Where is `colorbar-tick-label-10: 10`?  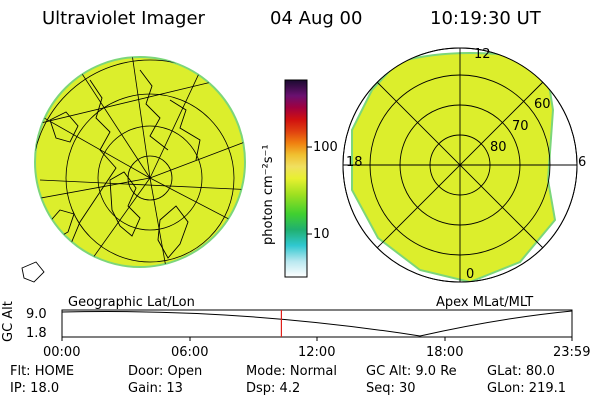
colorbar-tick-label-10: 10 is located at coordinates (321, 234).